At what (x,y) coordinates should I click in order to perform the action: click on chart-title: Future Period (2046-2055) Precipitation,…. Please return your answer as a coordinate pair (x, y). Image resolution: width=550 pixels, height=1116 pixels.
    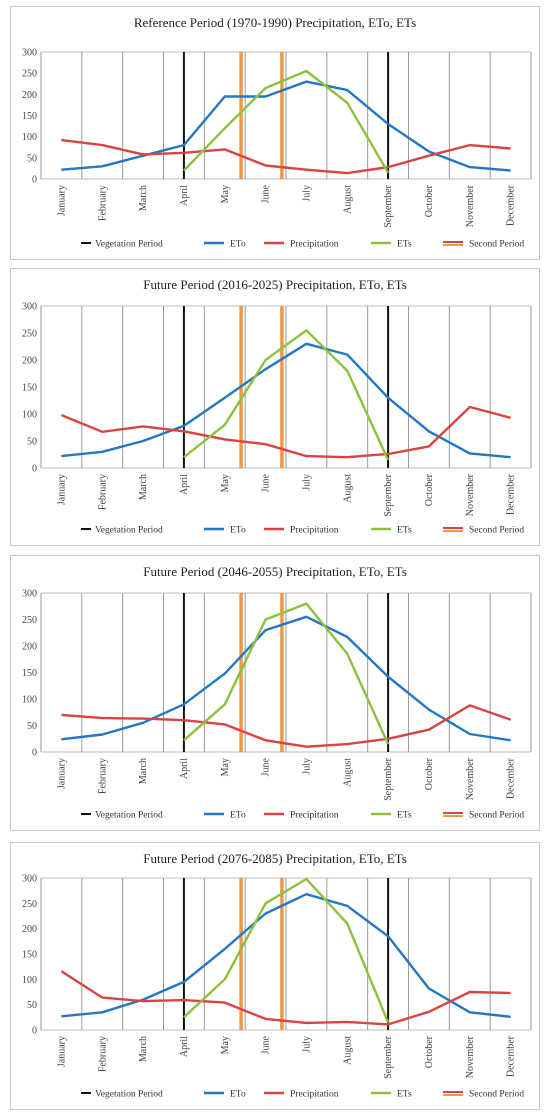
    Looking at the image, I should click on (275, 571).